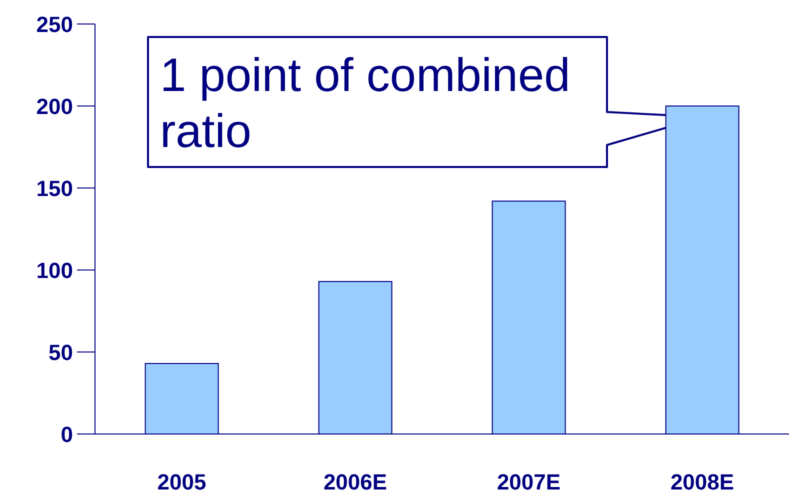 The width and height of the screenshot is (789, 500). Describe the element at coordinates (60, 352) in the screenshot. I see `y-tick-label: 50` at that location.